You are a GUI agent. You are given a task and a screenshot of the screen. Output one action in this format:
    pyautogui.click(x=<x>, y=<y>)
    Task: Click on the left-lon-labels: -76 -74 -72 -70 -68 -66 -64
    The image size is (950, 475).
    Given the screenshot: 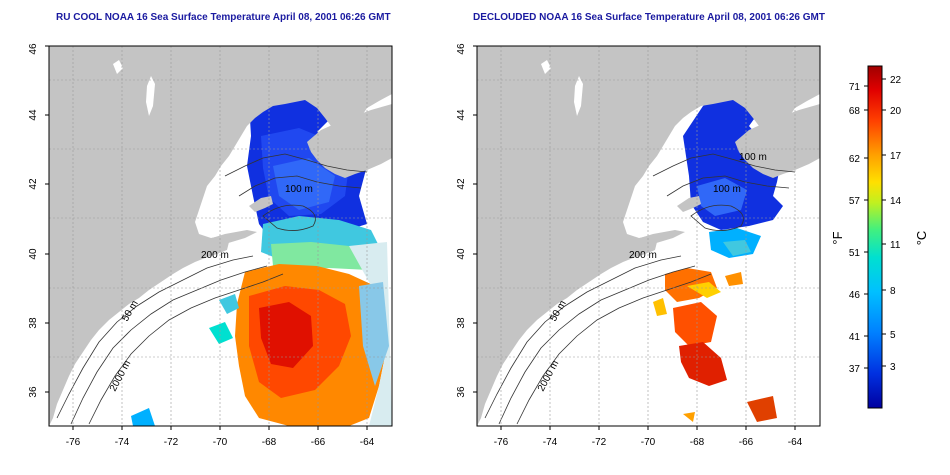 What is the action you would take?
    pyautogui.click(x=220, y=442)
    